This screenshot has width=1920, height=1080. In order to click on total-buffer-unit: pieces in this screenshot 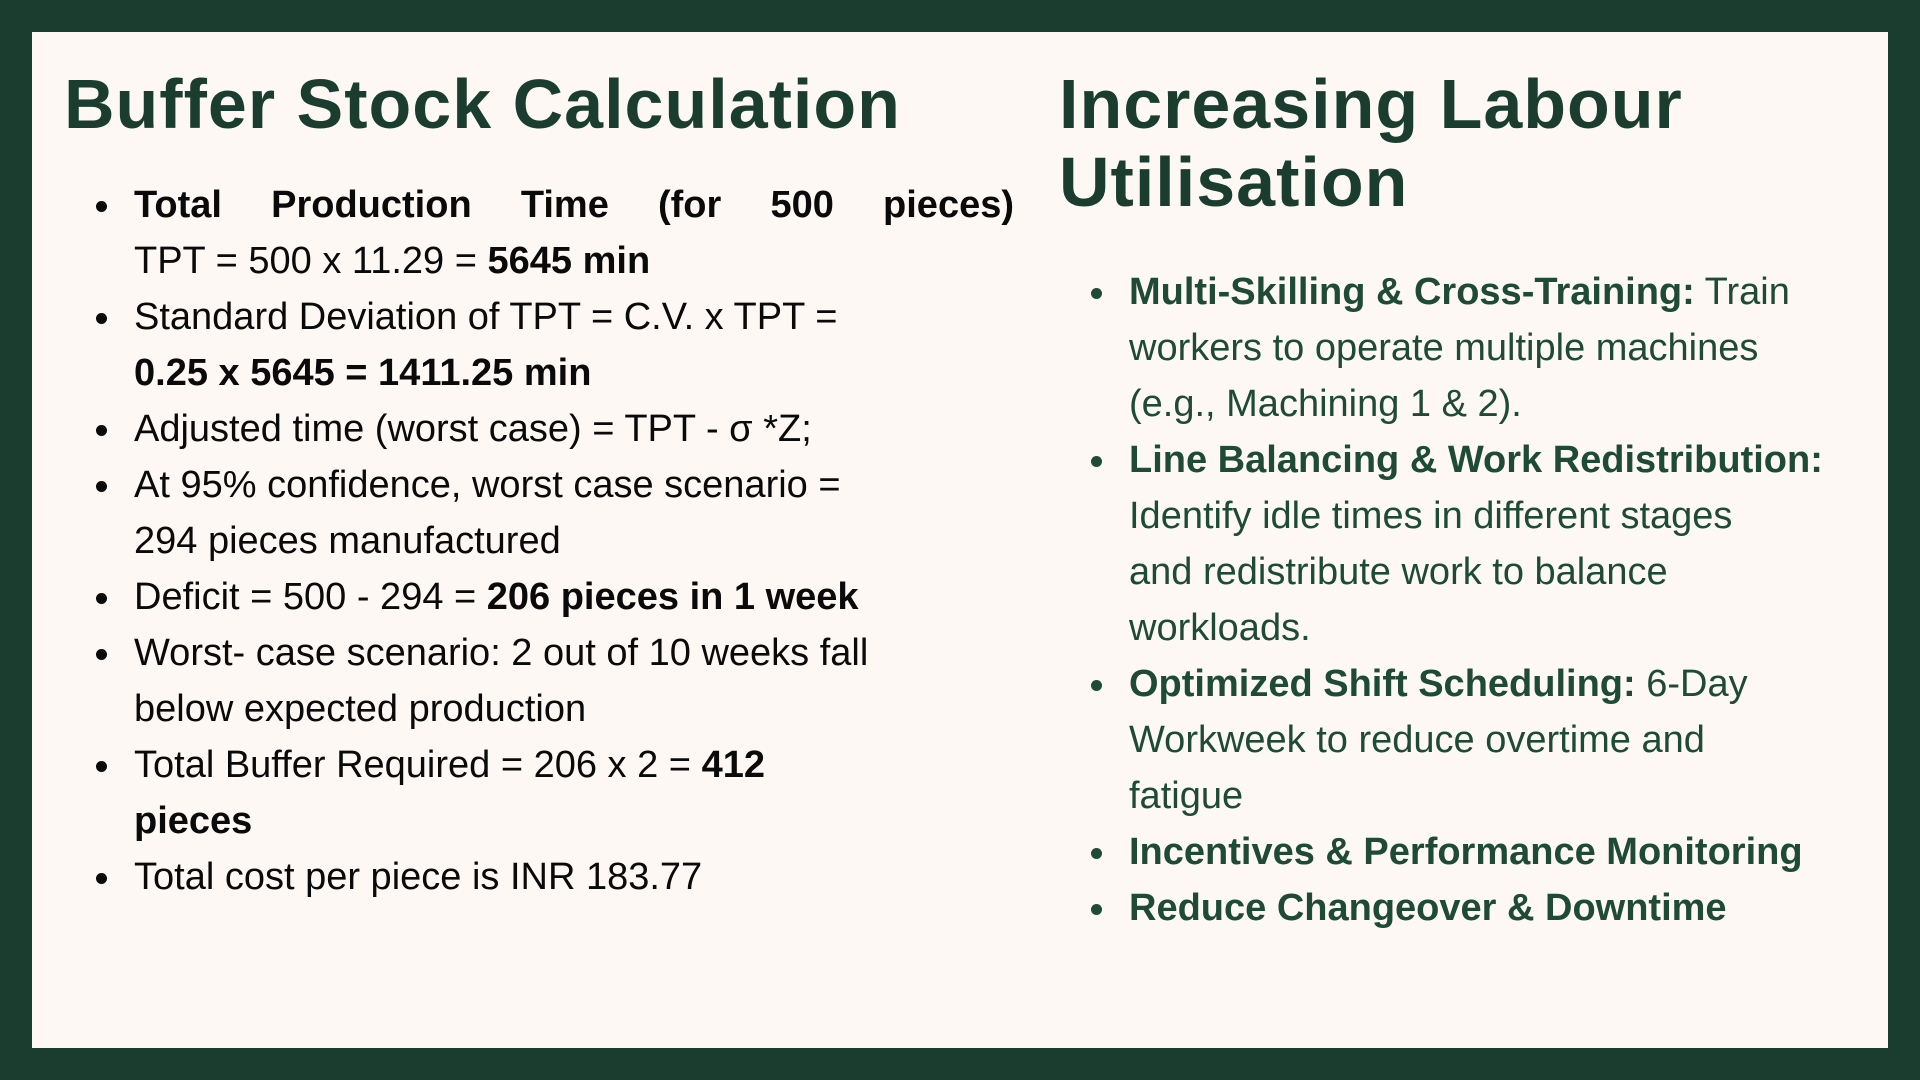, I will do `click(193, 821)`.